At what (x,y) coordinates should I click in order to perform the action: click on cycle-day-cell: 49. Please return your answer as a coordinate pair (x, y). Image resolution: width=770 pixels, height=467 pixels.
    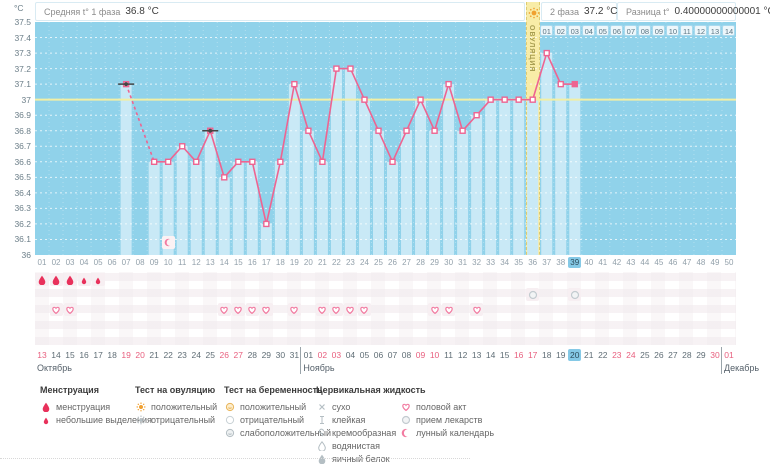
    Looking at the image, I should click on (715, 262).